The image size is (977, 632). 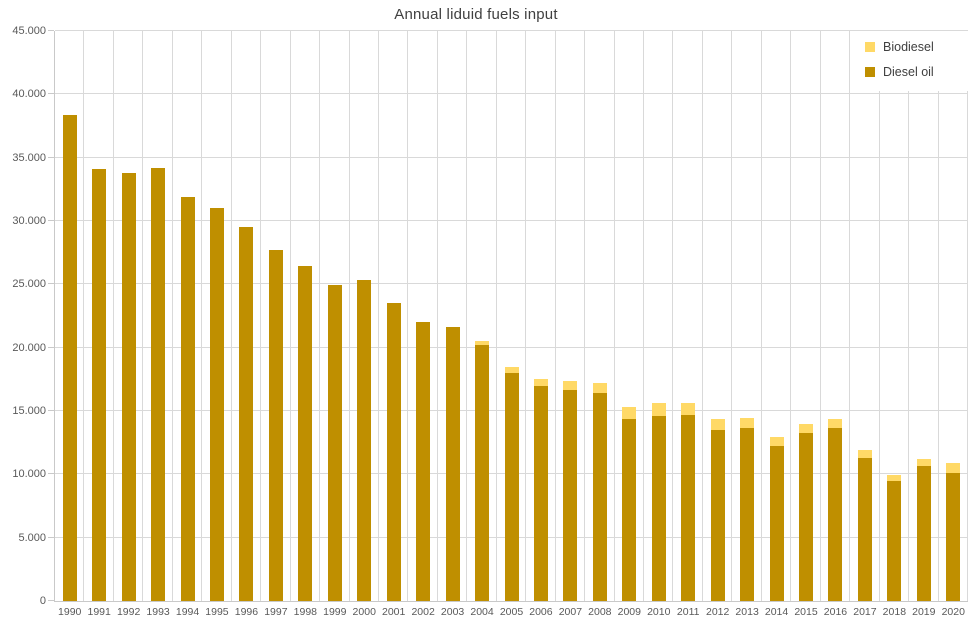 I want to click on bar-1992-diesel-oil, so click(x=128, y=386).